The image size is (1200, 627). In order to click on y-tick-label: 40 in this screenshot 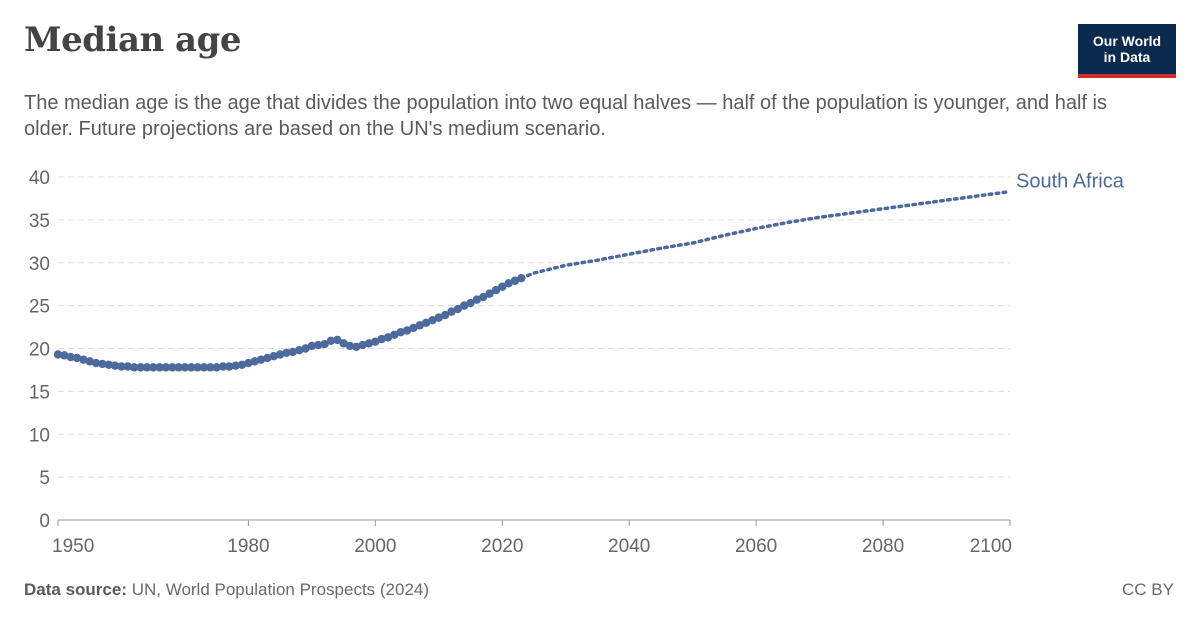, I will do `click(39, 178)`.